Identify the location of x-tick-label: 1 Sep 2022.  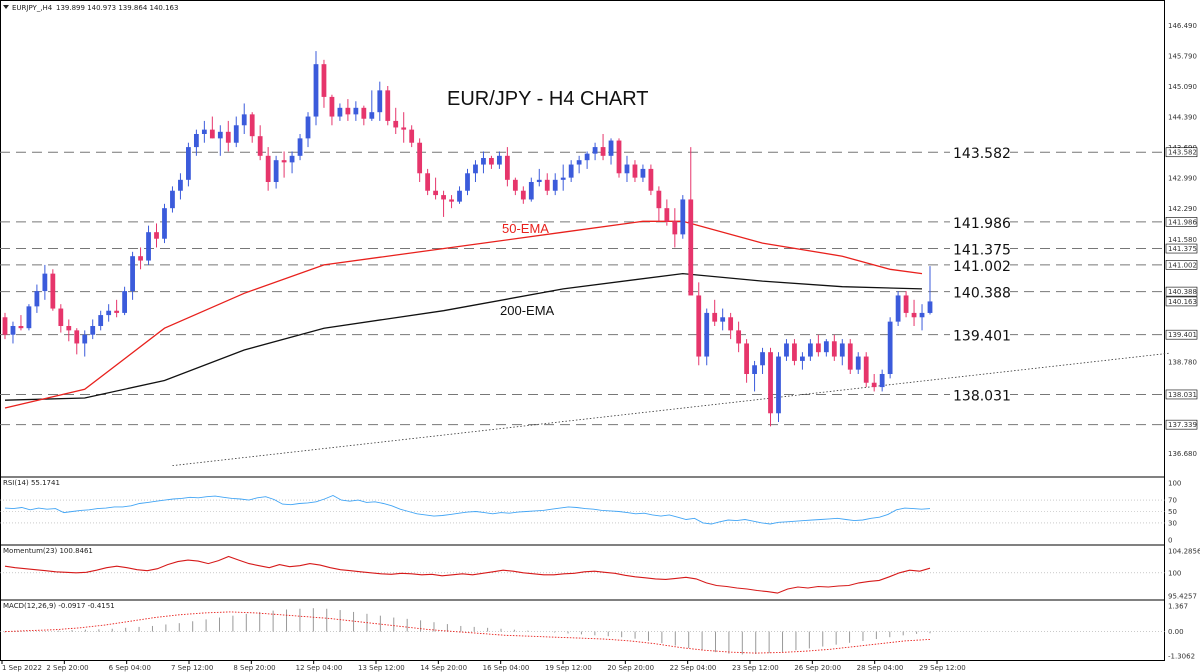
(22, 668).